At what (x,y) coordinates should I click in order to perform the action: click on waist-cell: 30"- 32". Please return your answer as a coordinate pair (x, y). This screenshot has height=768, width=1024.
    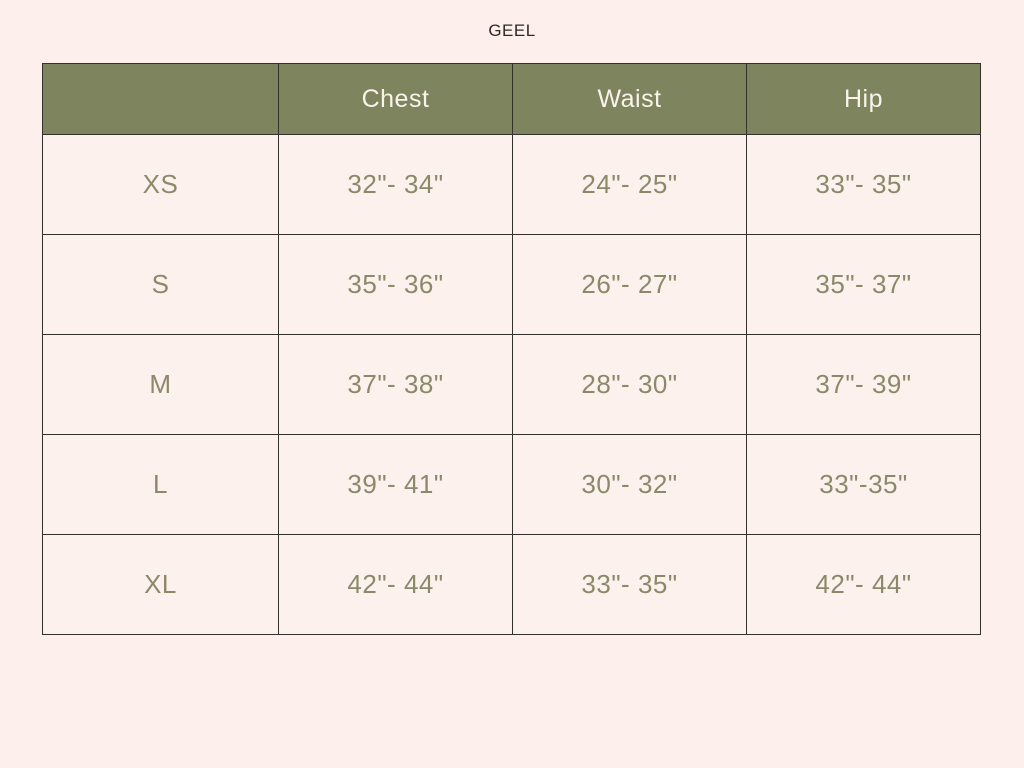
    Looking at the image, I should click on (629, 484).